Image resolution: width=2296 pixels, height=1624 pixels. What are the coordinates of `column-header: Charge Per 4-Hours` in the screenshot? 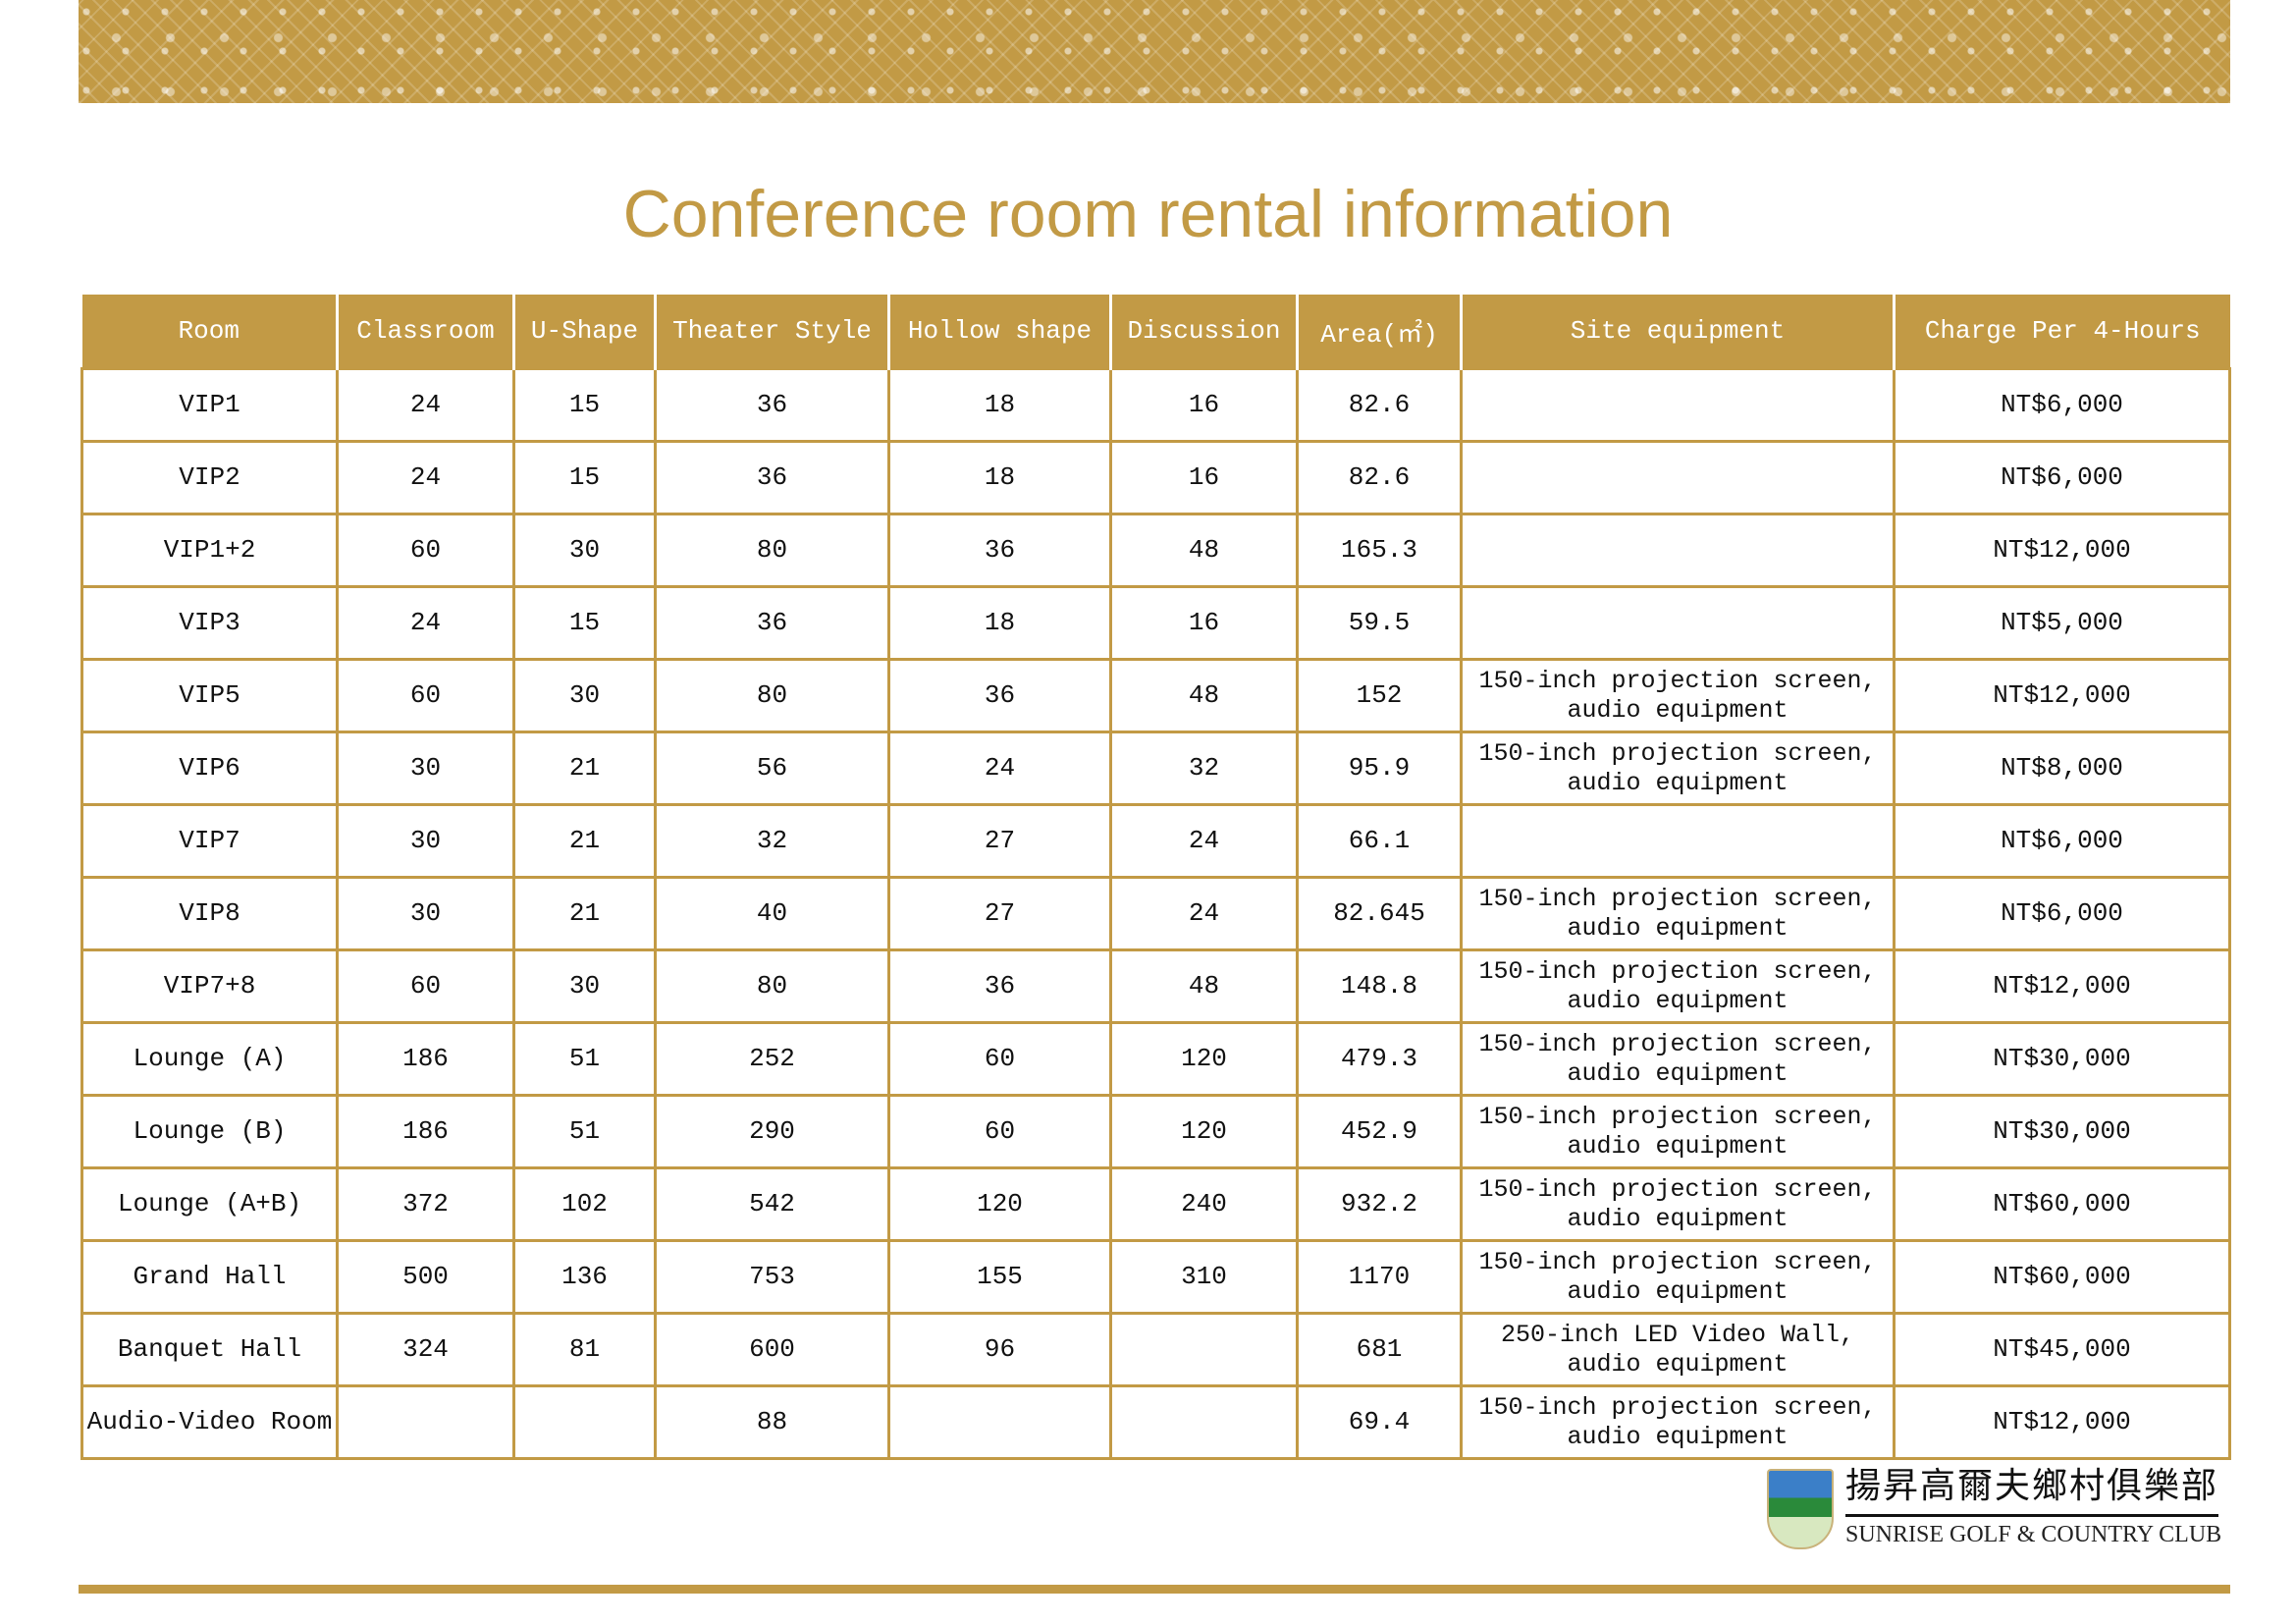 It's located at (2061, 332).